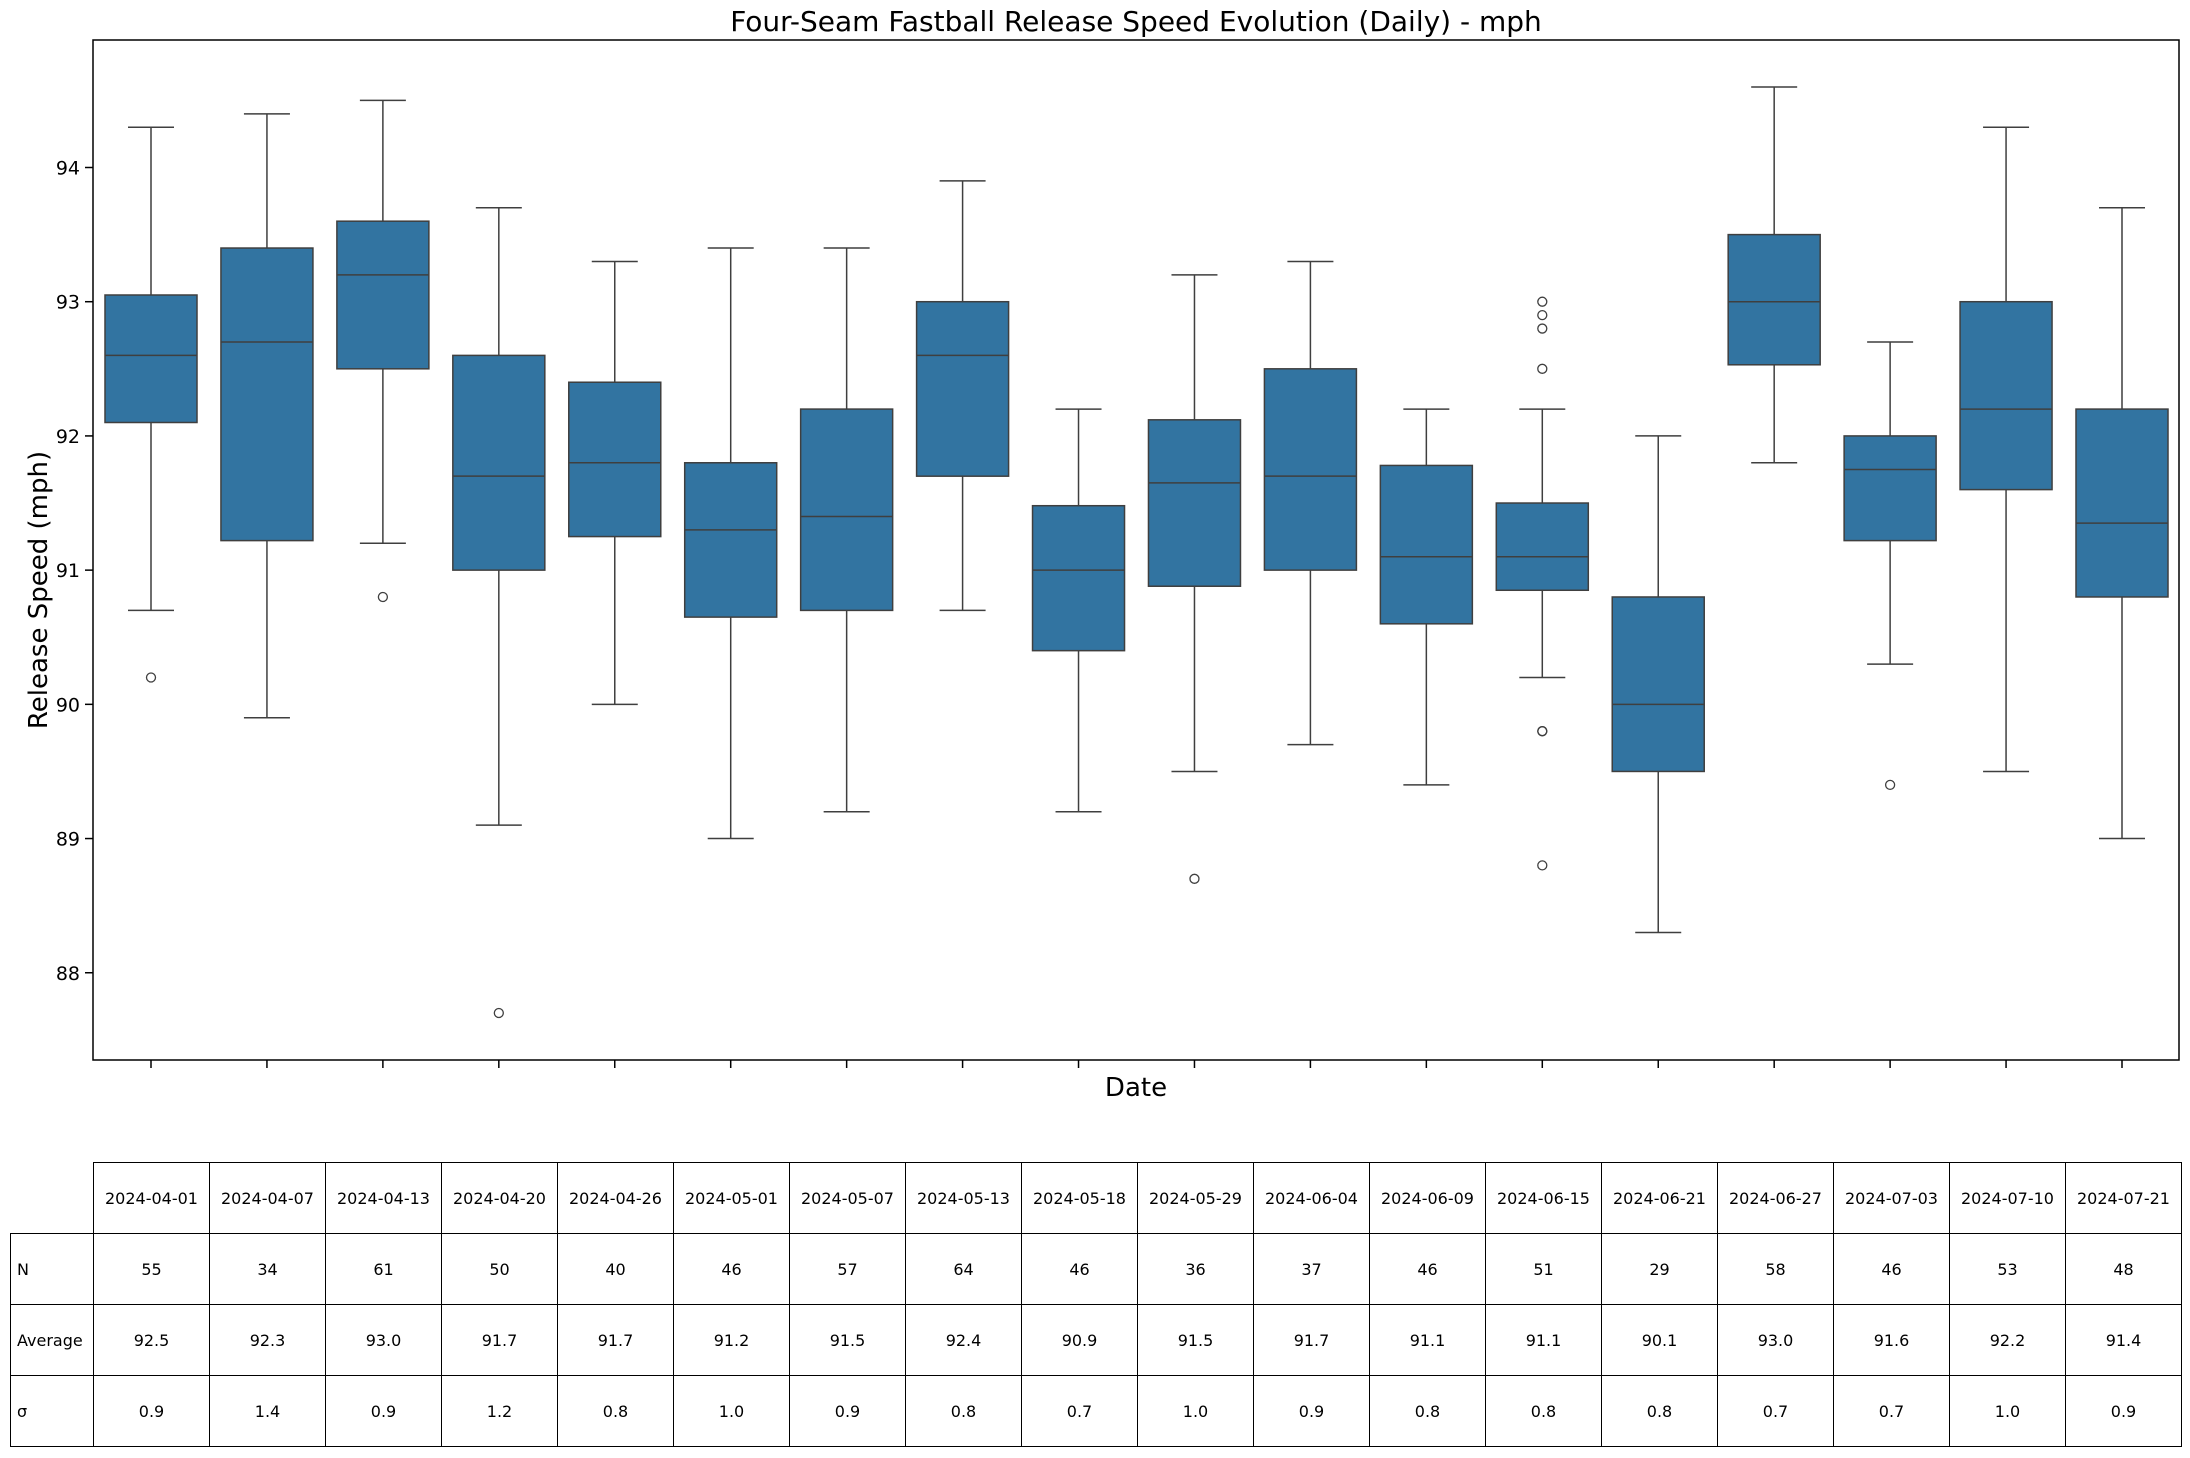  I want to click on column-header-date: 2024-06-04, so click(1311, 1198).